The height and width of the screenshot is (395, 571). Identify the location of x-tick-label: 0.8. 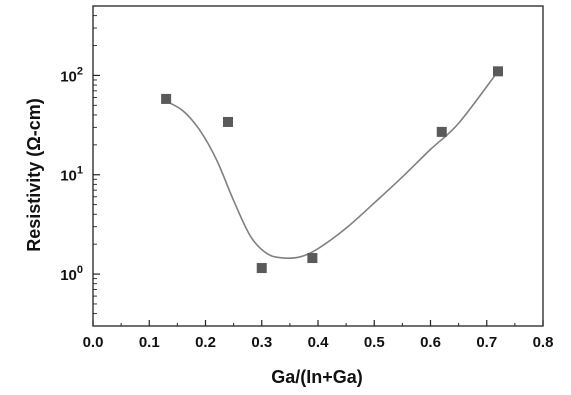
(543, 342).